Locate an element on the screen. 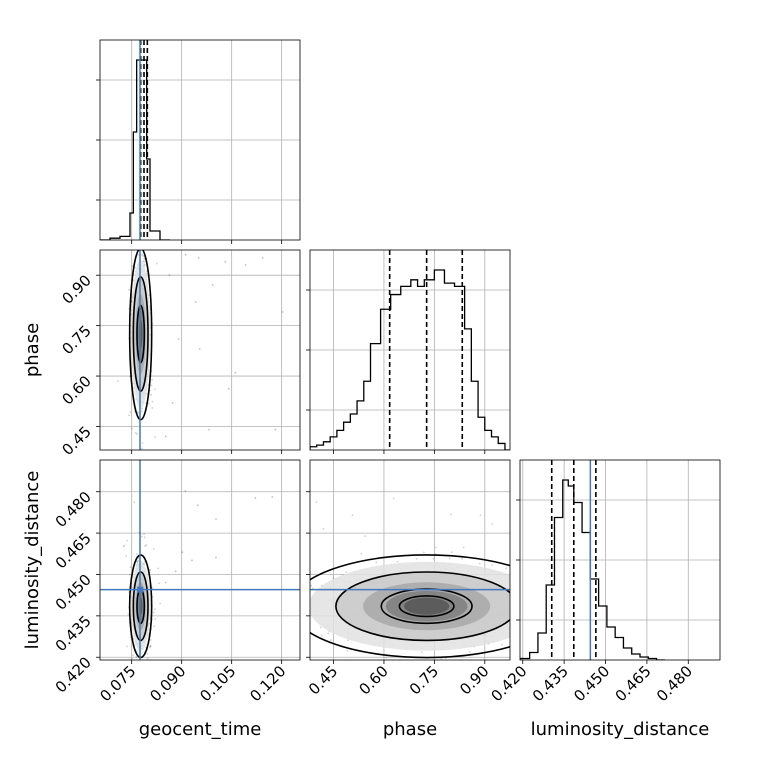 The image size is (760, 760). y-axis-label-phase: phase is located at coordinates (32, 350).